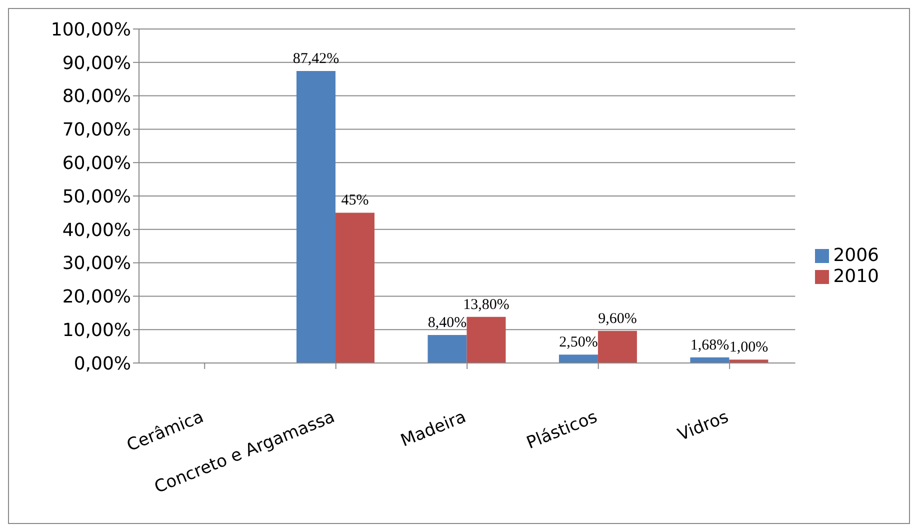 Image resolution: width=916 pixels, height=530 pixels. Describe the element at coordinates (617, 318) in the screenshot. I see `data-label: 9,60%` at that location.